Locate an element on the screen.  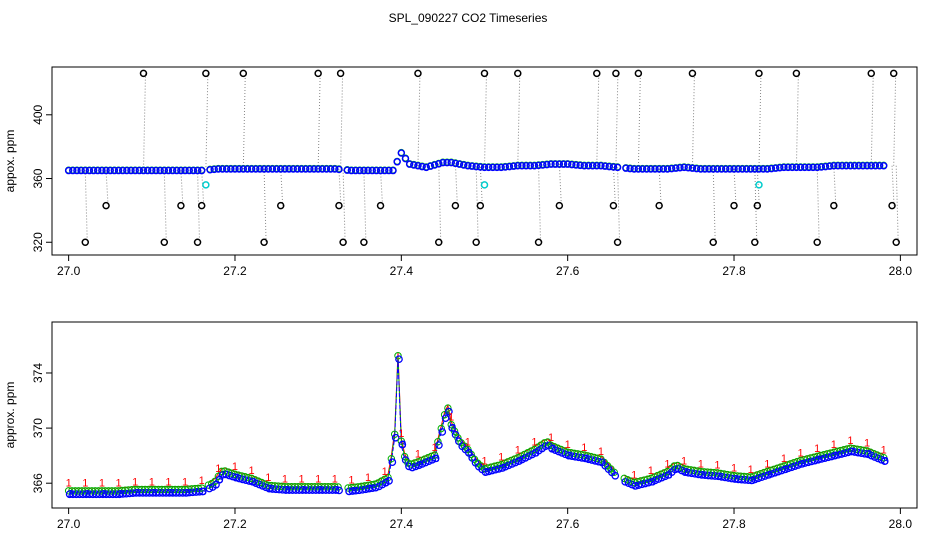
flagged-point is located at coordinates (484, 185).